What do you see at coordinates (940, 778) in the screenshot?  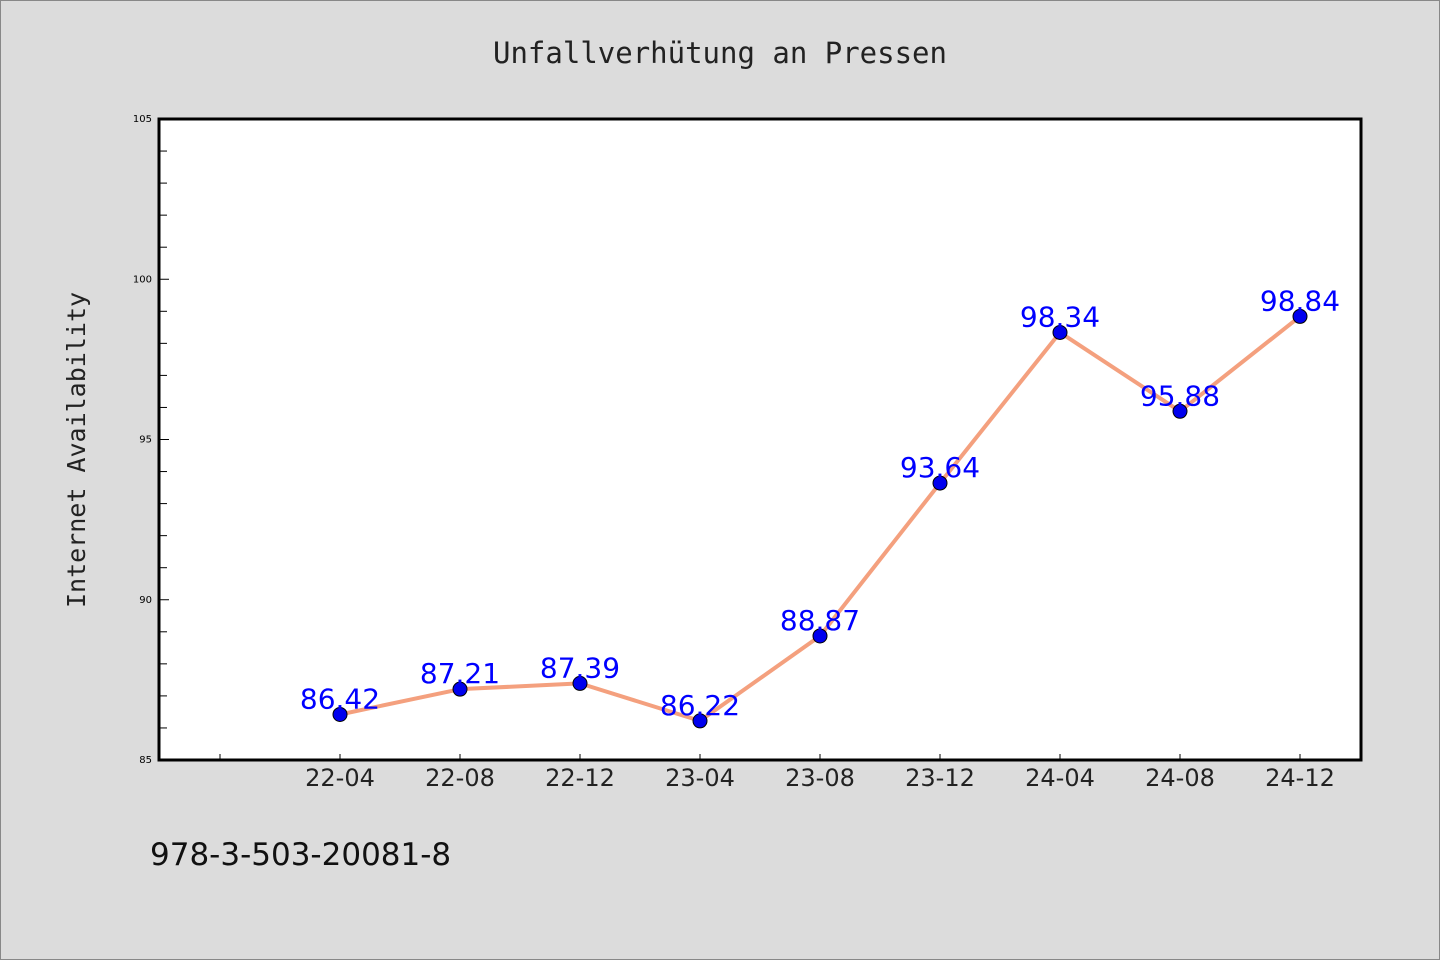 I see `x-tick-label: 23-12` at bounding box center [940, 778].